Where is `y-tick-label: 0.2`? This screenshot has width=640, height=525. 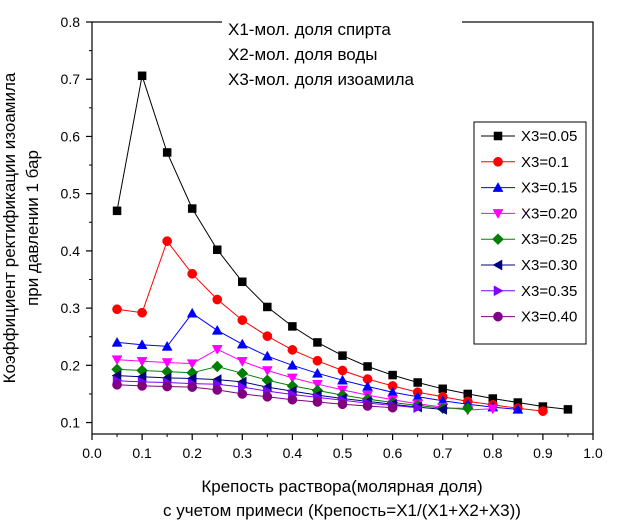
y-tick-label: 0.2 is located at coordinates (71, 365).